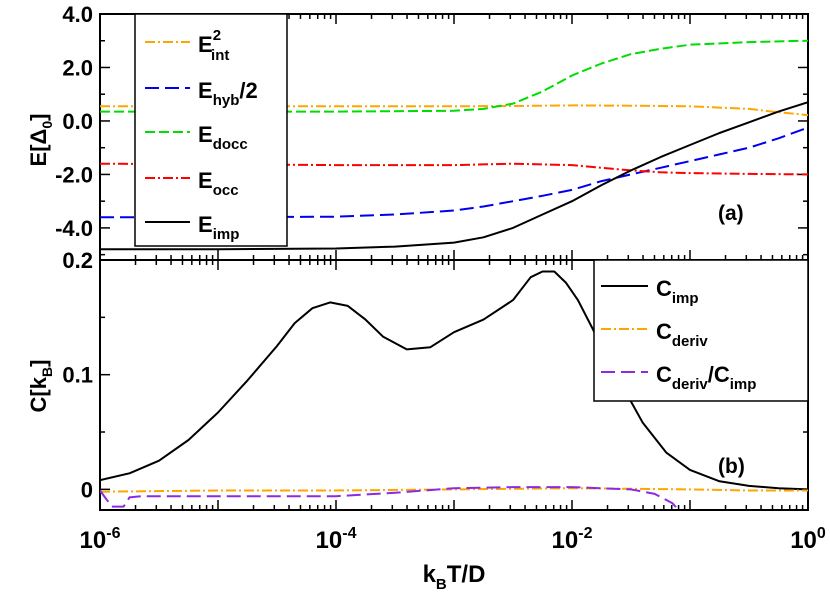 Image resolution: width=830 pixels, height=599 pixels. What do you see at coordinates (572, 539) in the screenshot?
I see `x-tick-label: 10⁻²` at bounding box center [572, 539].